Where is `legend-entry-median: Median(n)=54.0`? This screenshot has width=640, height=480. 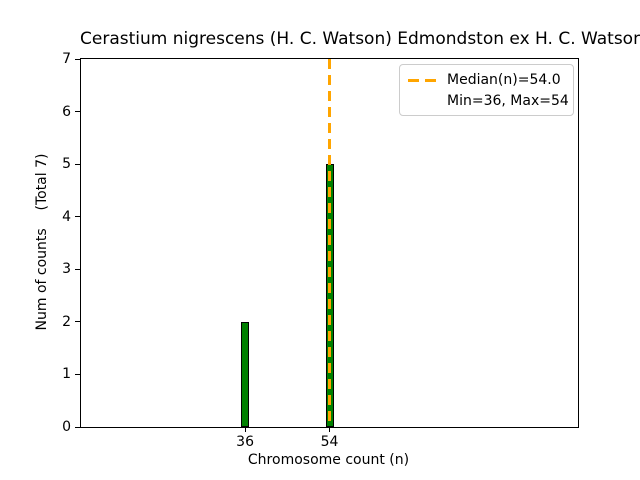
legend-entry-median: Median(n)=54.0 is located at coordinates (486, 80).